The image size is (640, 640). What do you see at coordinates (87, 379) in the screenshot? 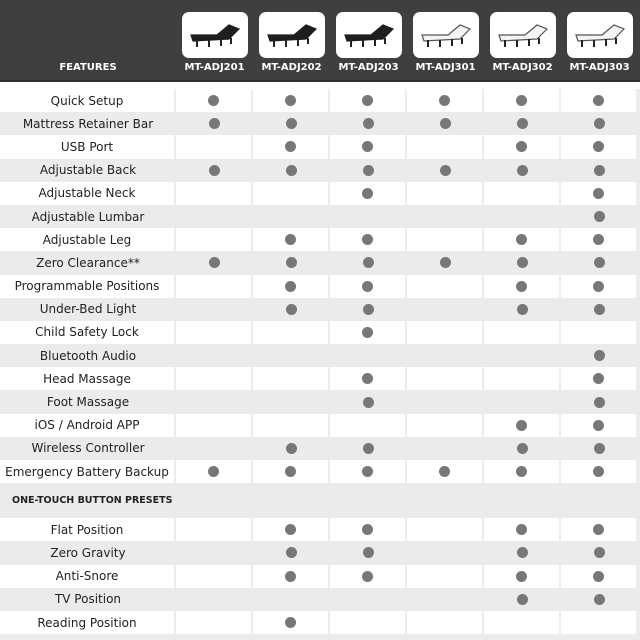
I see `feature-label: Head Massage` at bounding box center [87, 379].